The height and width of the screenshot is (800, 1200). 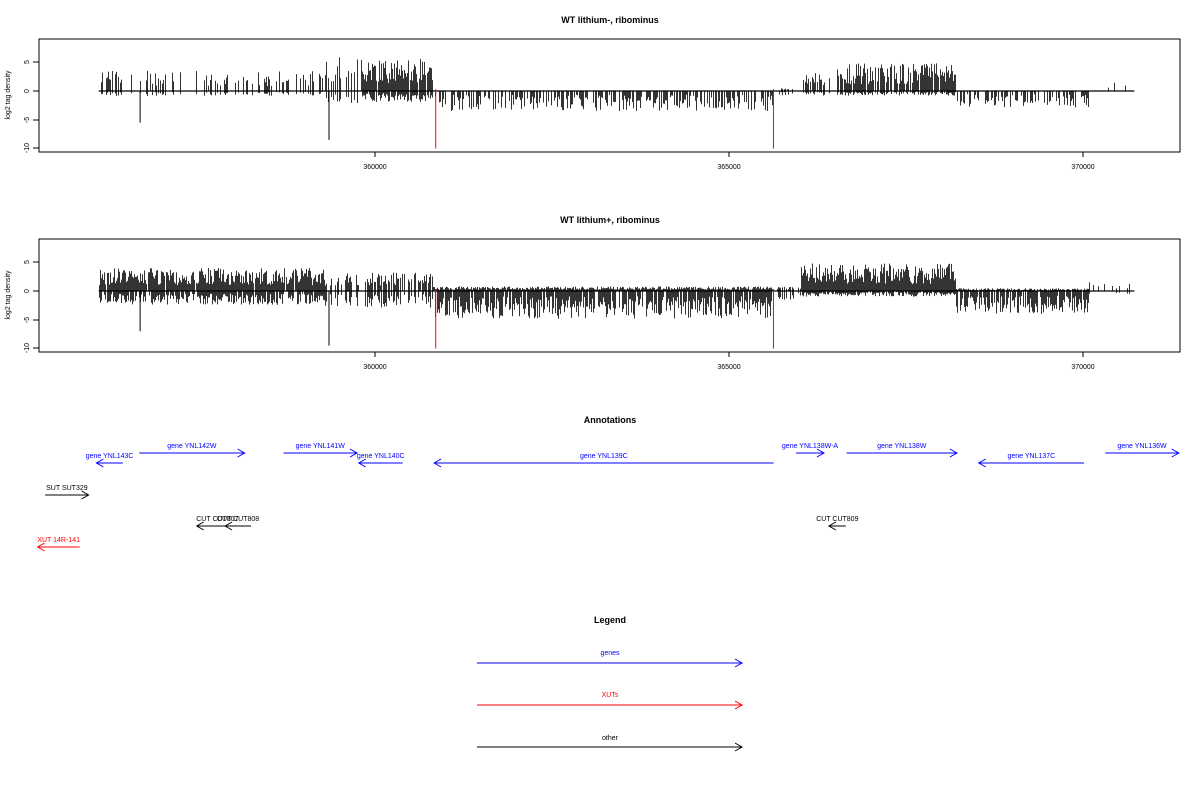 I want to click on feature-gene-ynl143c: gene YNL143C, so click(x=110, y=460).